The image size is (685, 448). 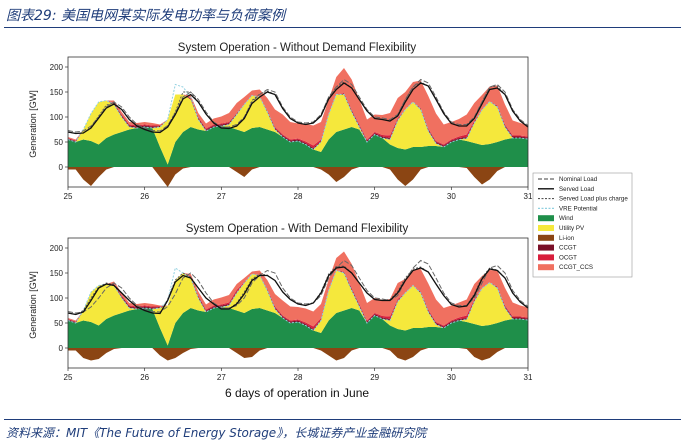 I want to click on legend-label: Wind, so click(x=566, y=218).